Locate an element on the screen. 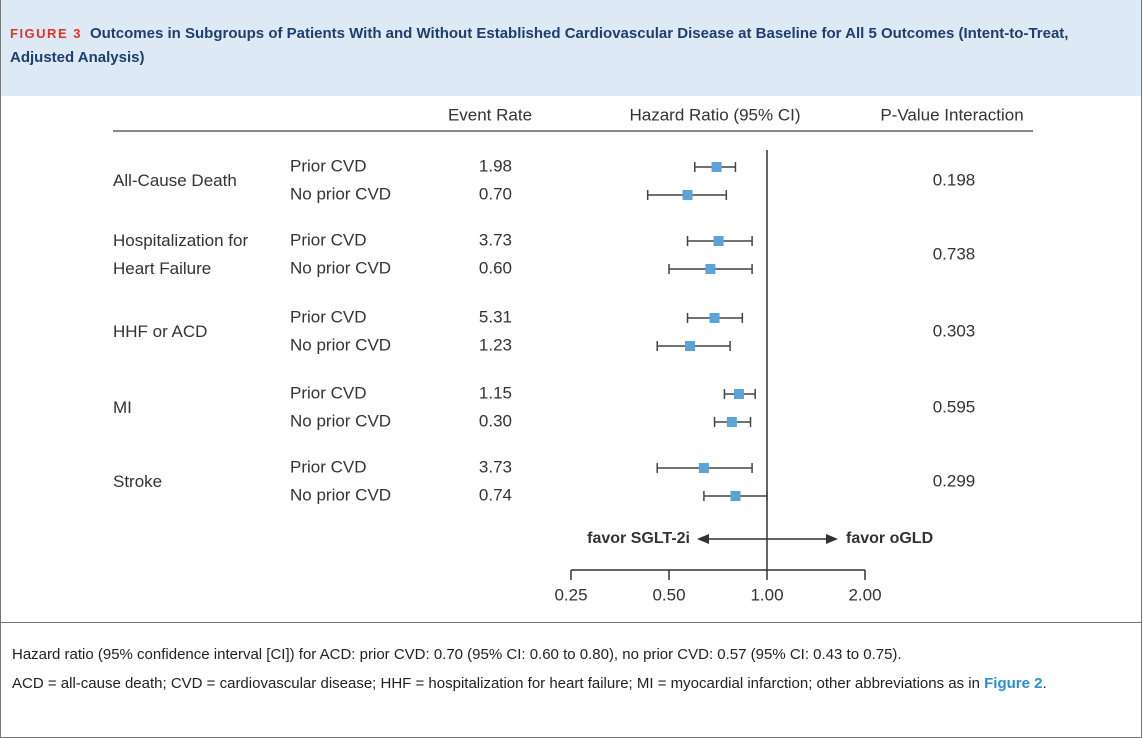 The height and width of the screenshot is (738, 1142). x-tick-label: 2.00 is located at coordinates (864, 594).